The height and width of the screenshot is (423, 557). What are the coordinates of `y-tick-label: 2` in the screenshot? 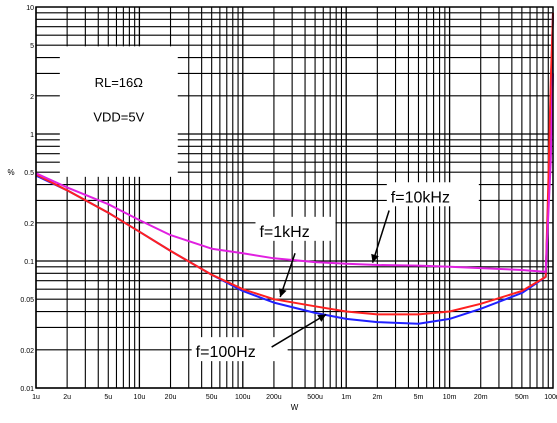 It's located at (32, 97).